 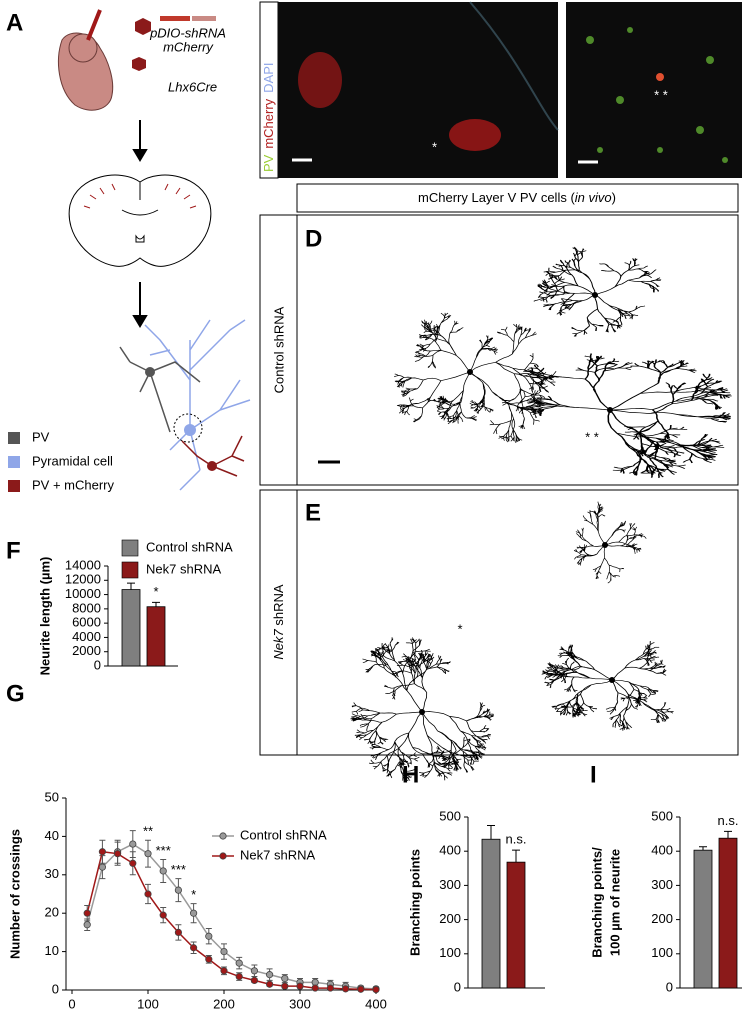 What do you see at coordinates (14, 22) in the screenshot?
I see `panel-label: A` at bounding box center [14, 22].